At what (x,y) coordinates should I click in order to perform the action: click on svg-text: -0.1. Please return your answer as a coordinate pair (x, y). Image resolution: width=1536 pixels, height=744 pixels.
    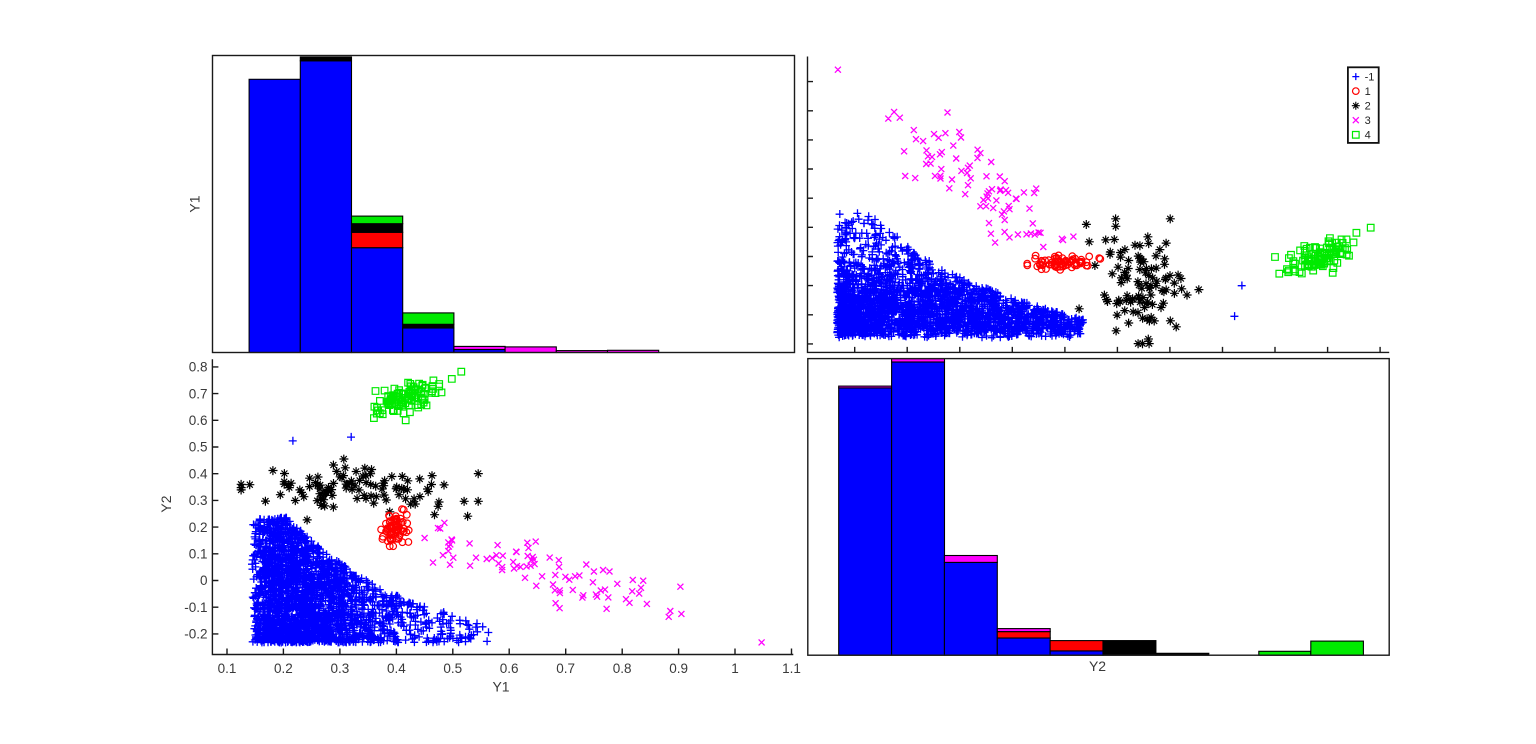
    Looking at the image, I should click on (195, 607).